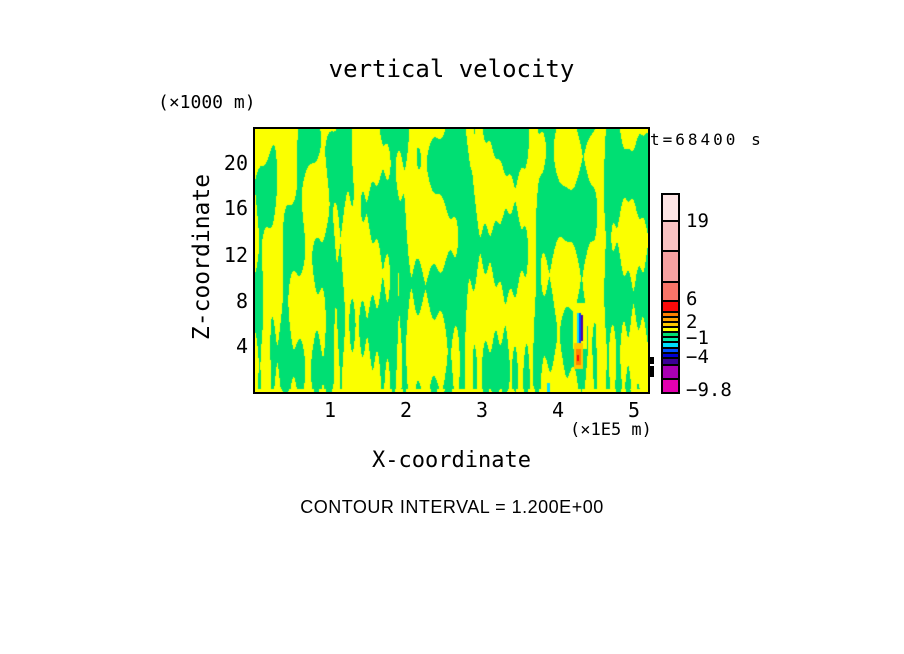  Describe the element at coordinates (241, 346) in the screenshot. I see `y-tick-label: 4` at that location.